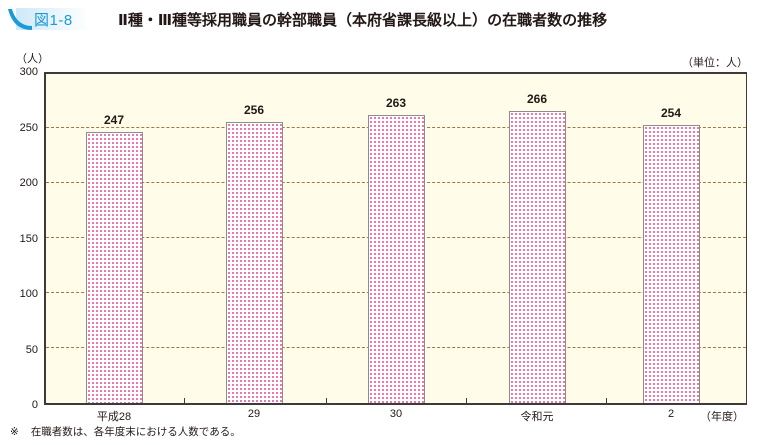  I want to click on figure-badge: 図1-8, so click(48, 19).